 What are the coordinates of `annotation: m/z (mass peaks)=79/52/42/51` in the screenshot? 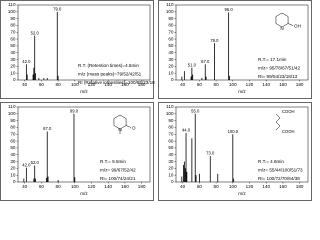 It's located at (110, 74).